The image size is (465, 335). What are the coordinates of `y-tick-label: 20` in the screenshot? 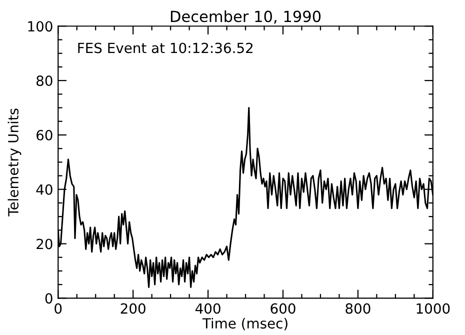 It's located at (44, 244).